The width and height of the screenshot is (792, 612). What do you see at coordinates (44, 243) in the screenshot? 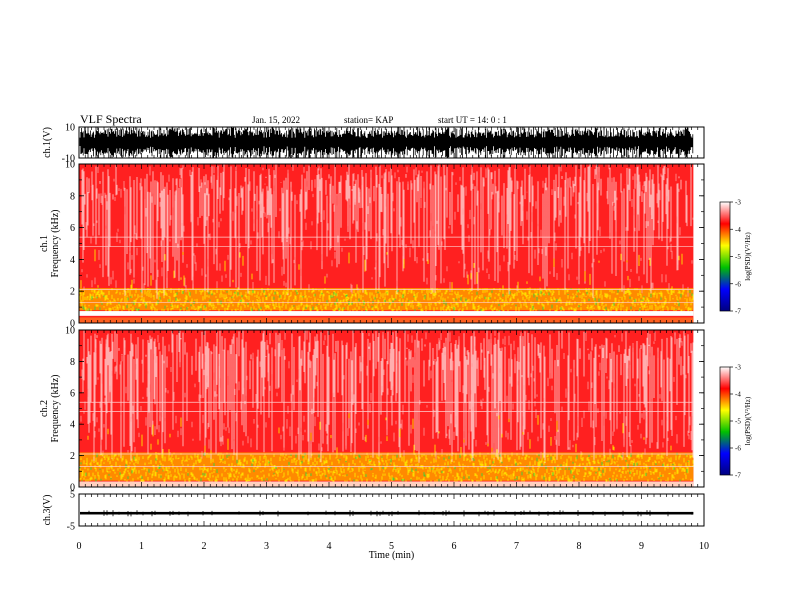
I see `spectrogram-channel-label: ch.1` at bounding box center [44, 243].